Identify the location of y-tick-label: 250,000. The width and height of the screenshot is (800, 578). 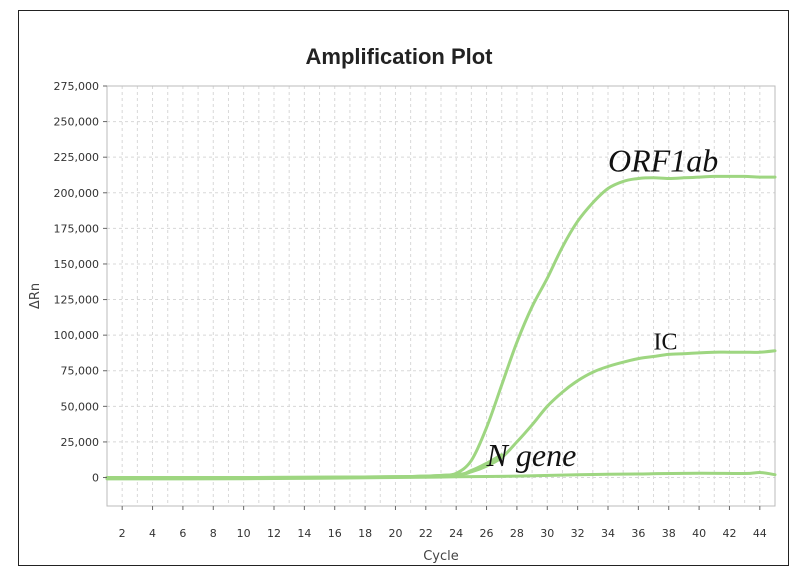
(77, 122).